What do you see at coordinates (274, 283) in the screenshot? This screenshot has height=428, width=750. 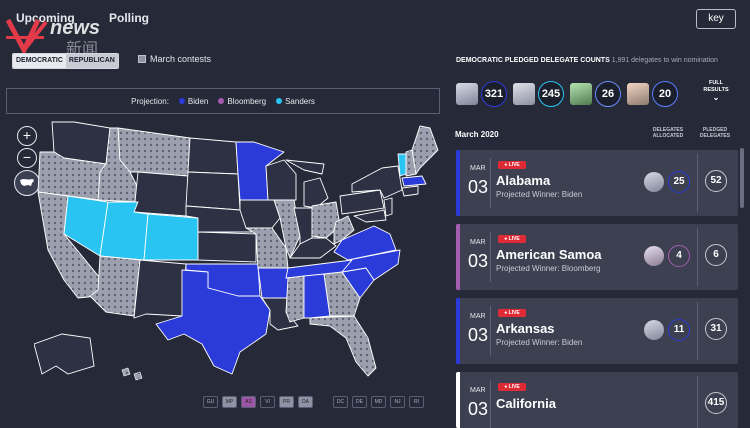 I see `state-ar` at bounding box center [274, 283].